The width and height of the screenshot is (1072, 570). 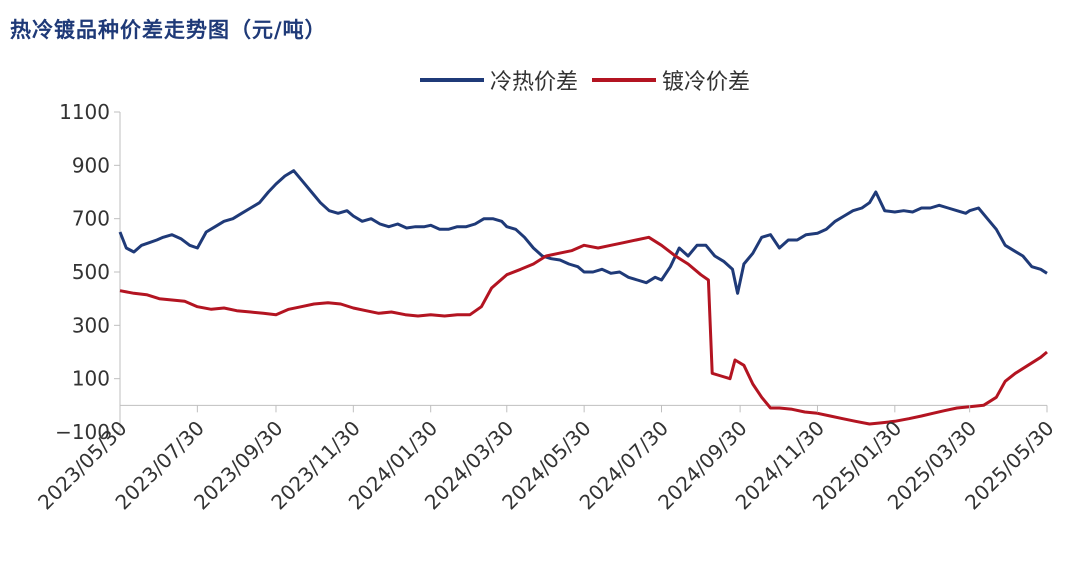 What do you see at coordinates (91, 165) in the screenshot?
I see `y-tick-label: 900` at bounding box center [91, 165].